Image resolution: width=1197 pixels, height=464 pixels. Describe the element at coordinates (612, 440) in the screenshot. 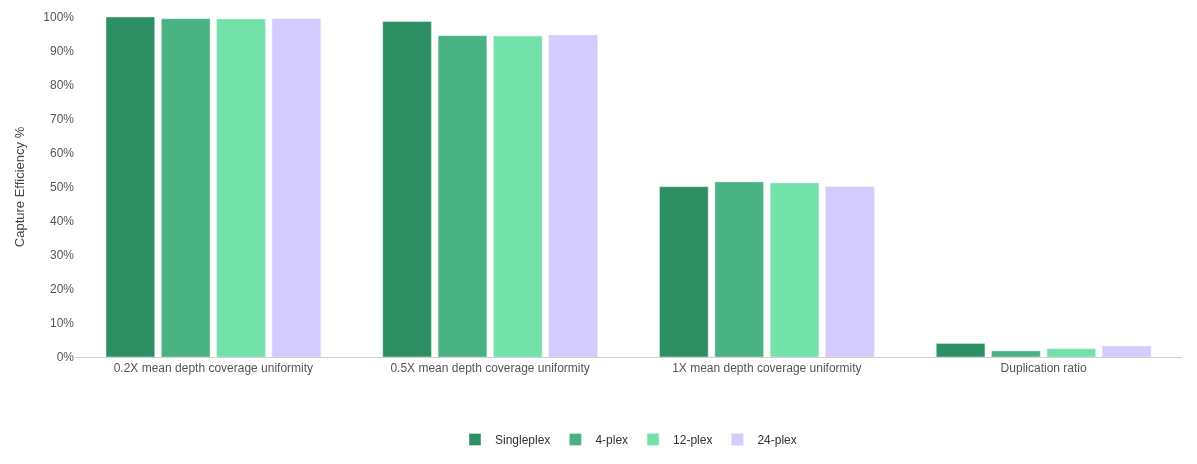

I see `legend-label: 4-plex` at that location.